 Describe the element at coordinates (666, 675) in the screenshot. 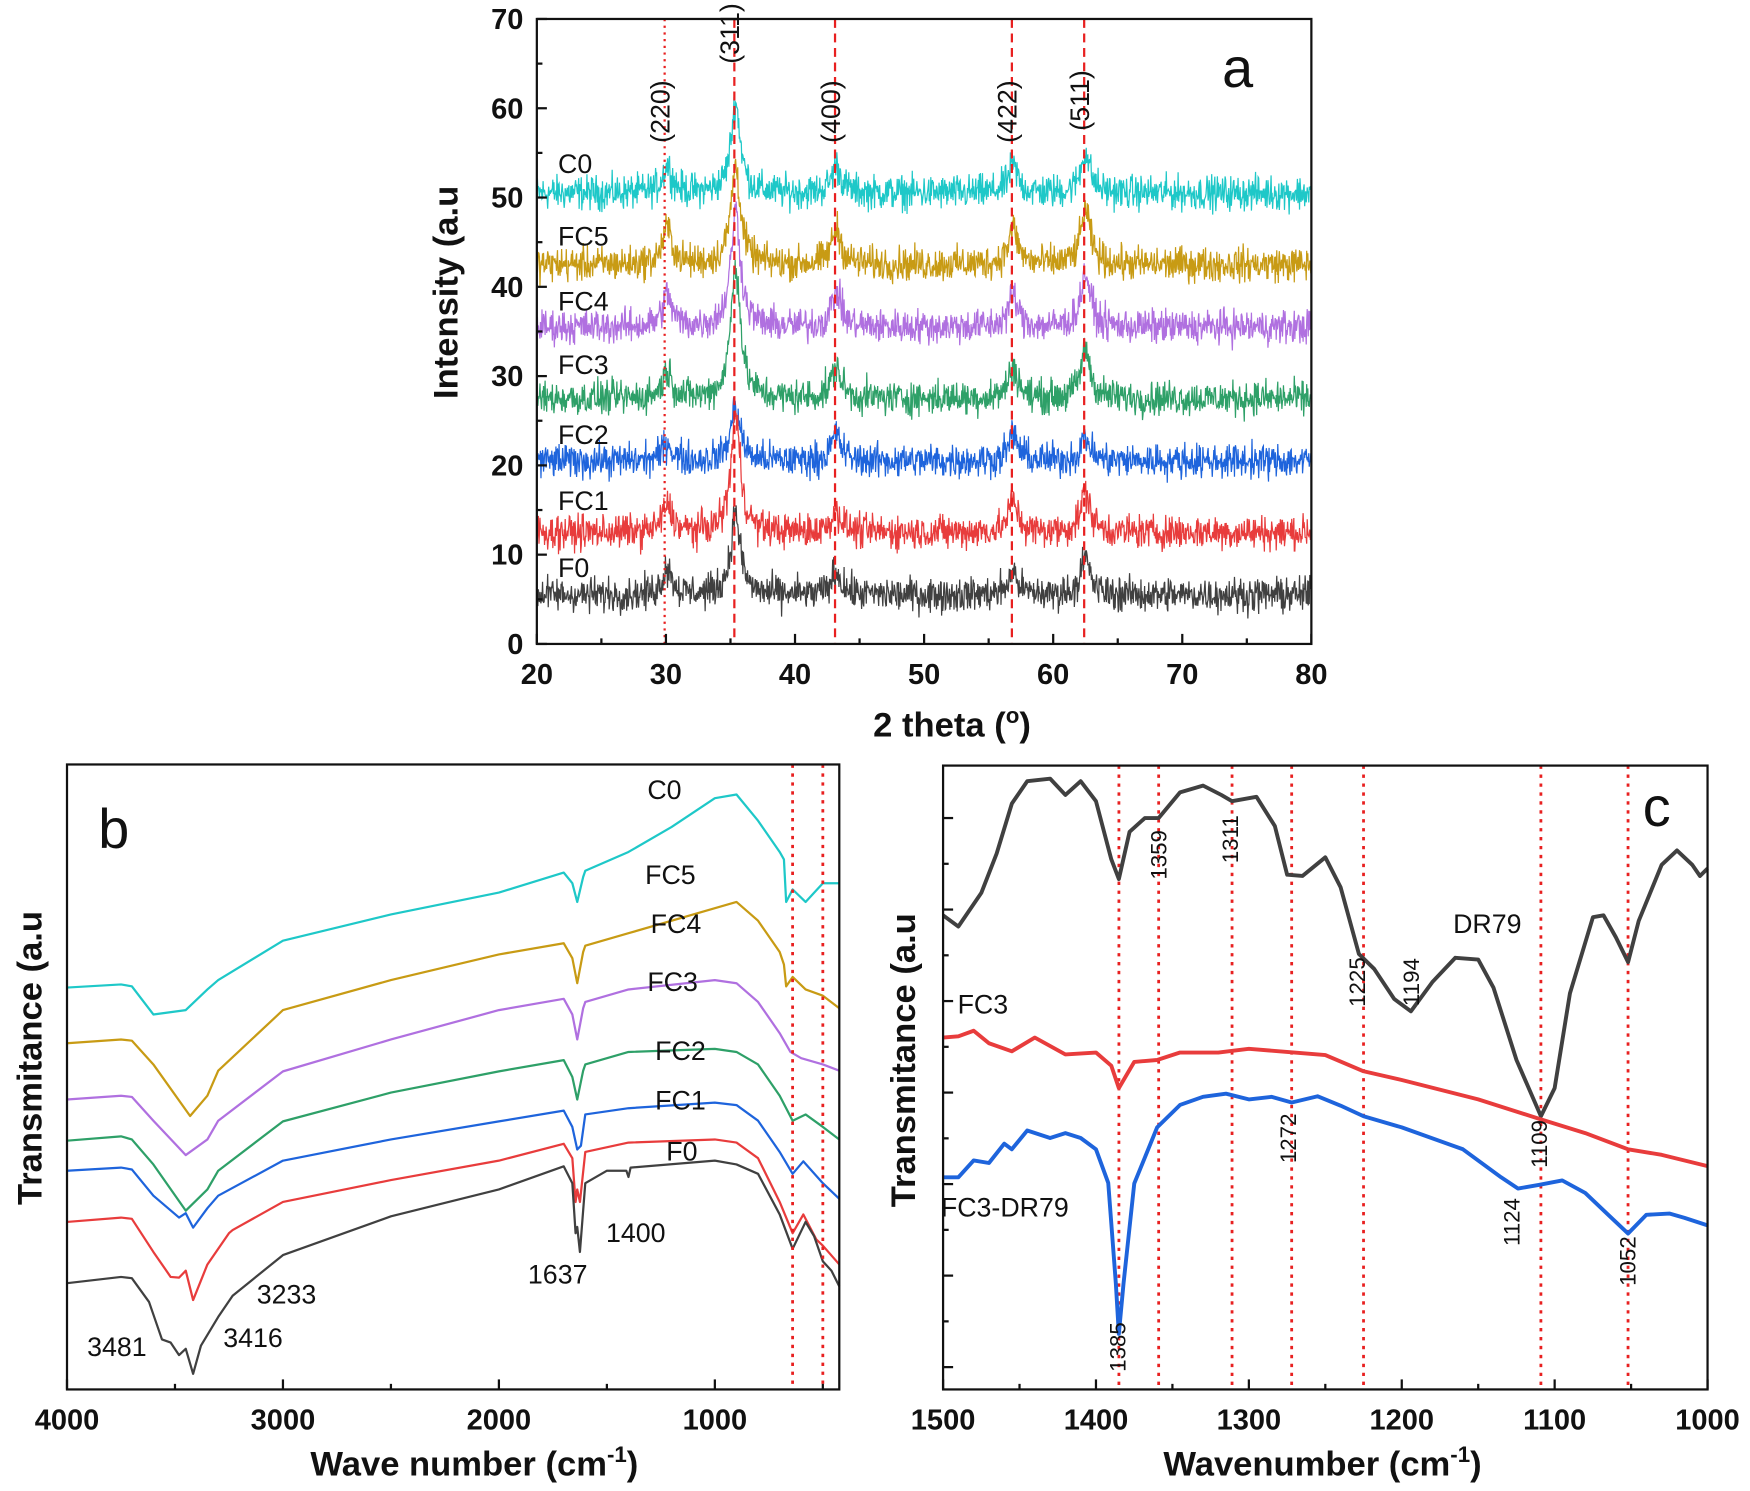

I see `x-tick-label: 30` at that location.